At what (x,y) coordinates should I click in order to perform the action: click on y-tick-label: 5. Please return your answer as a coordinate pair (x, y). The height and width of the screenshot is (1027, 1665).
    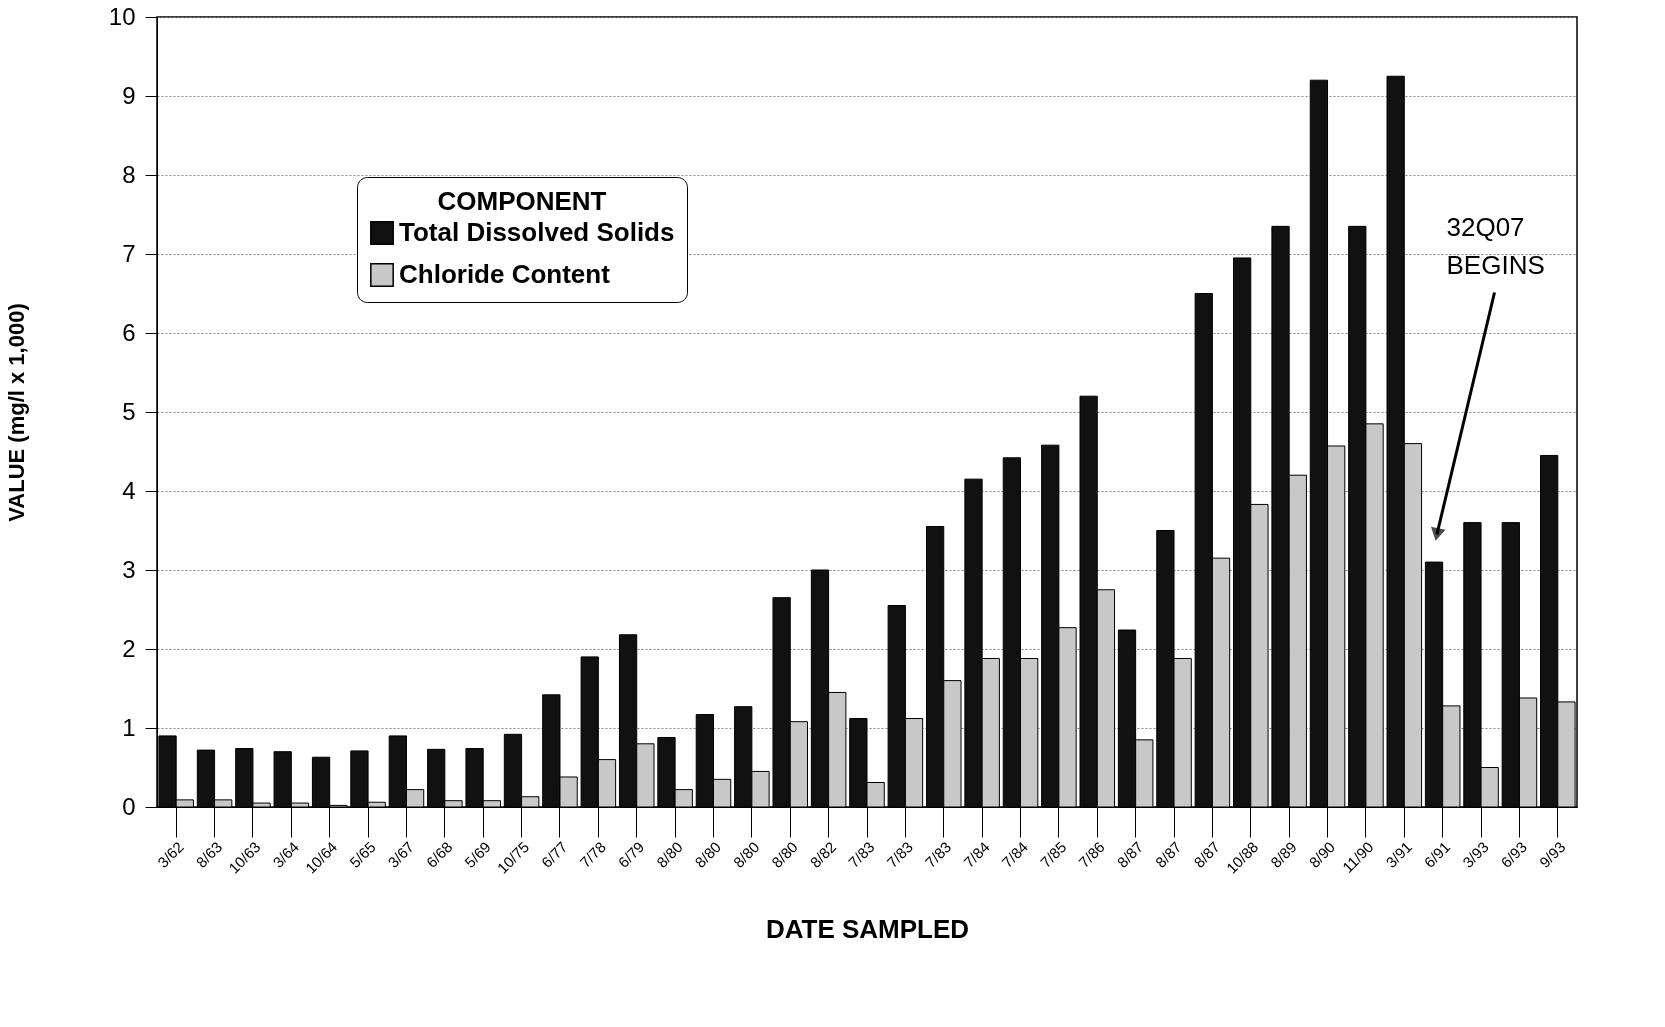
    Looking at the image, I should click on (129, 411).